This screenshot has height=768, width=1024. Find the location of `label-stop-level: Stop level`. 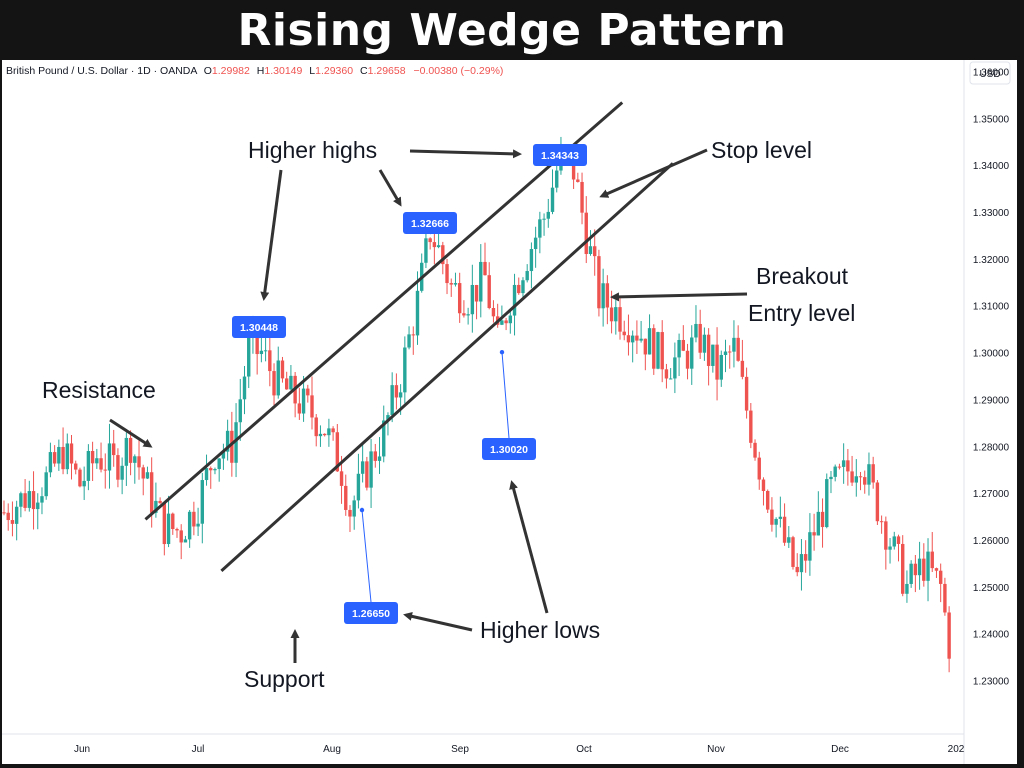

label-stop-level: Stop level is located at coordinates (761, 150).